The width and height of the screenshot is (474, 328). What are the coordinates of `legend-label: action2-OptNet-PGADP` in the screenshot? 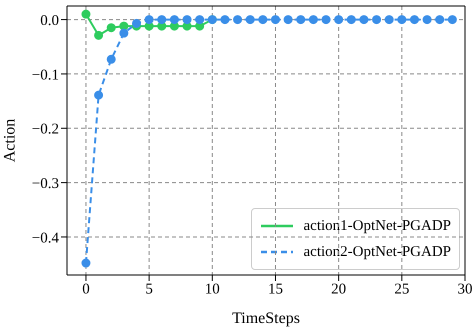 It's located at (377, 252).